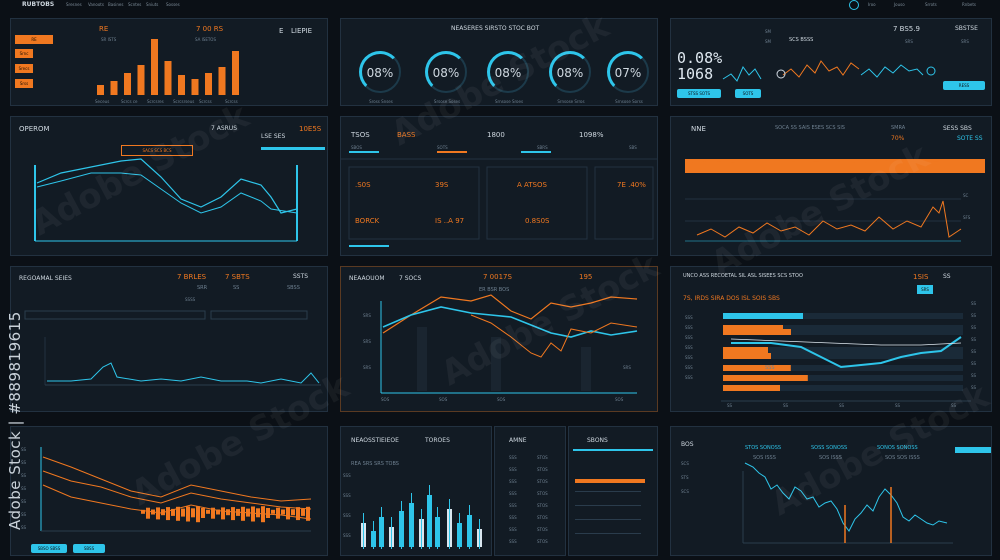 This screenshot has width=1000, height=560. Describe the element at coordinates (446, 77) in the screenshot. I see `gauge: 08% Srsose Soses` at that location.